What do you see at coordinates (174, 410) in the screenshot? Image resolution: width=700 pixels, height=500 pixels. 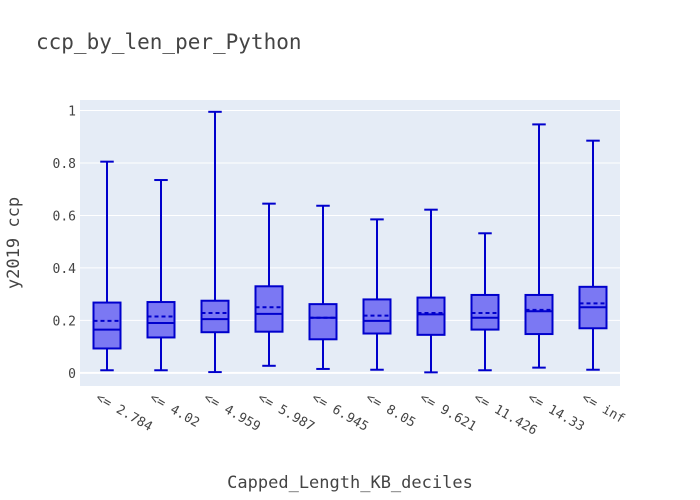 I see `x-tick-label: <= 4.02` at bounding box center [174, 410].